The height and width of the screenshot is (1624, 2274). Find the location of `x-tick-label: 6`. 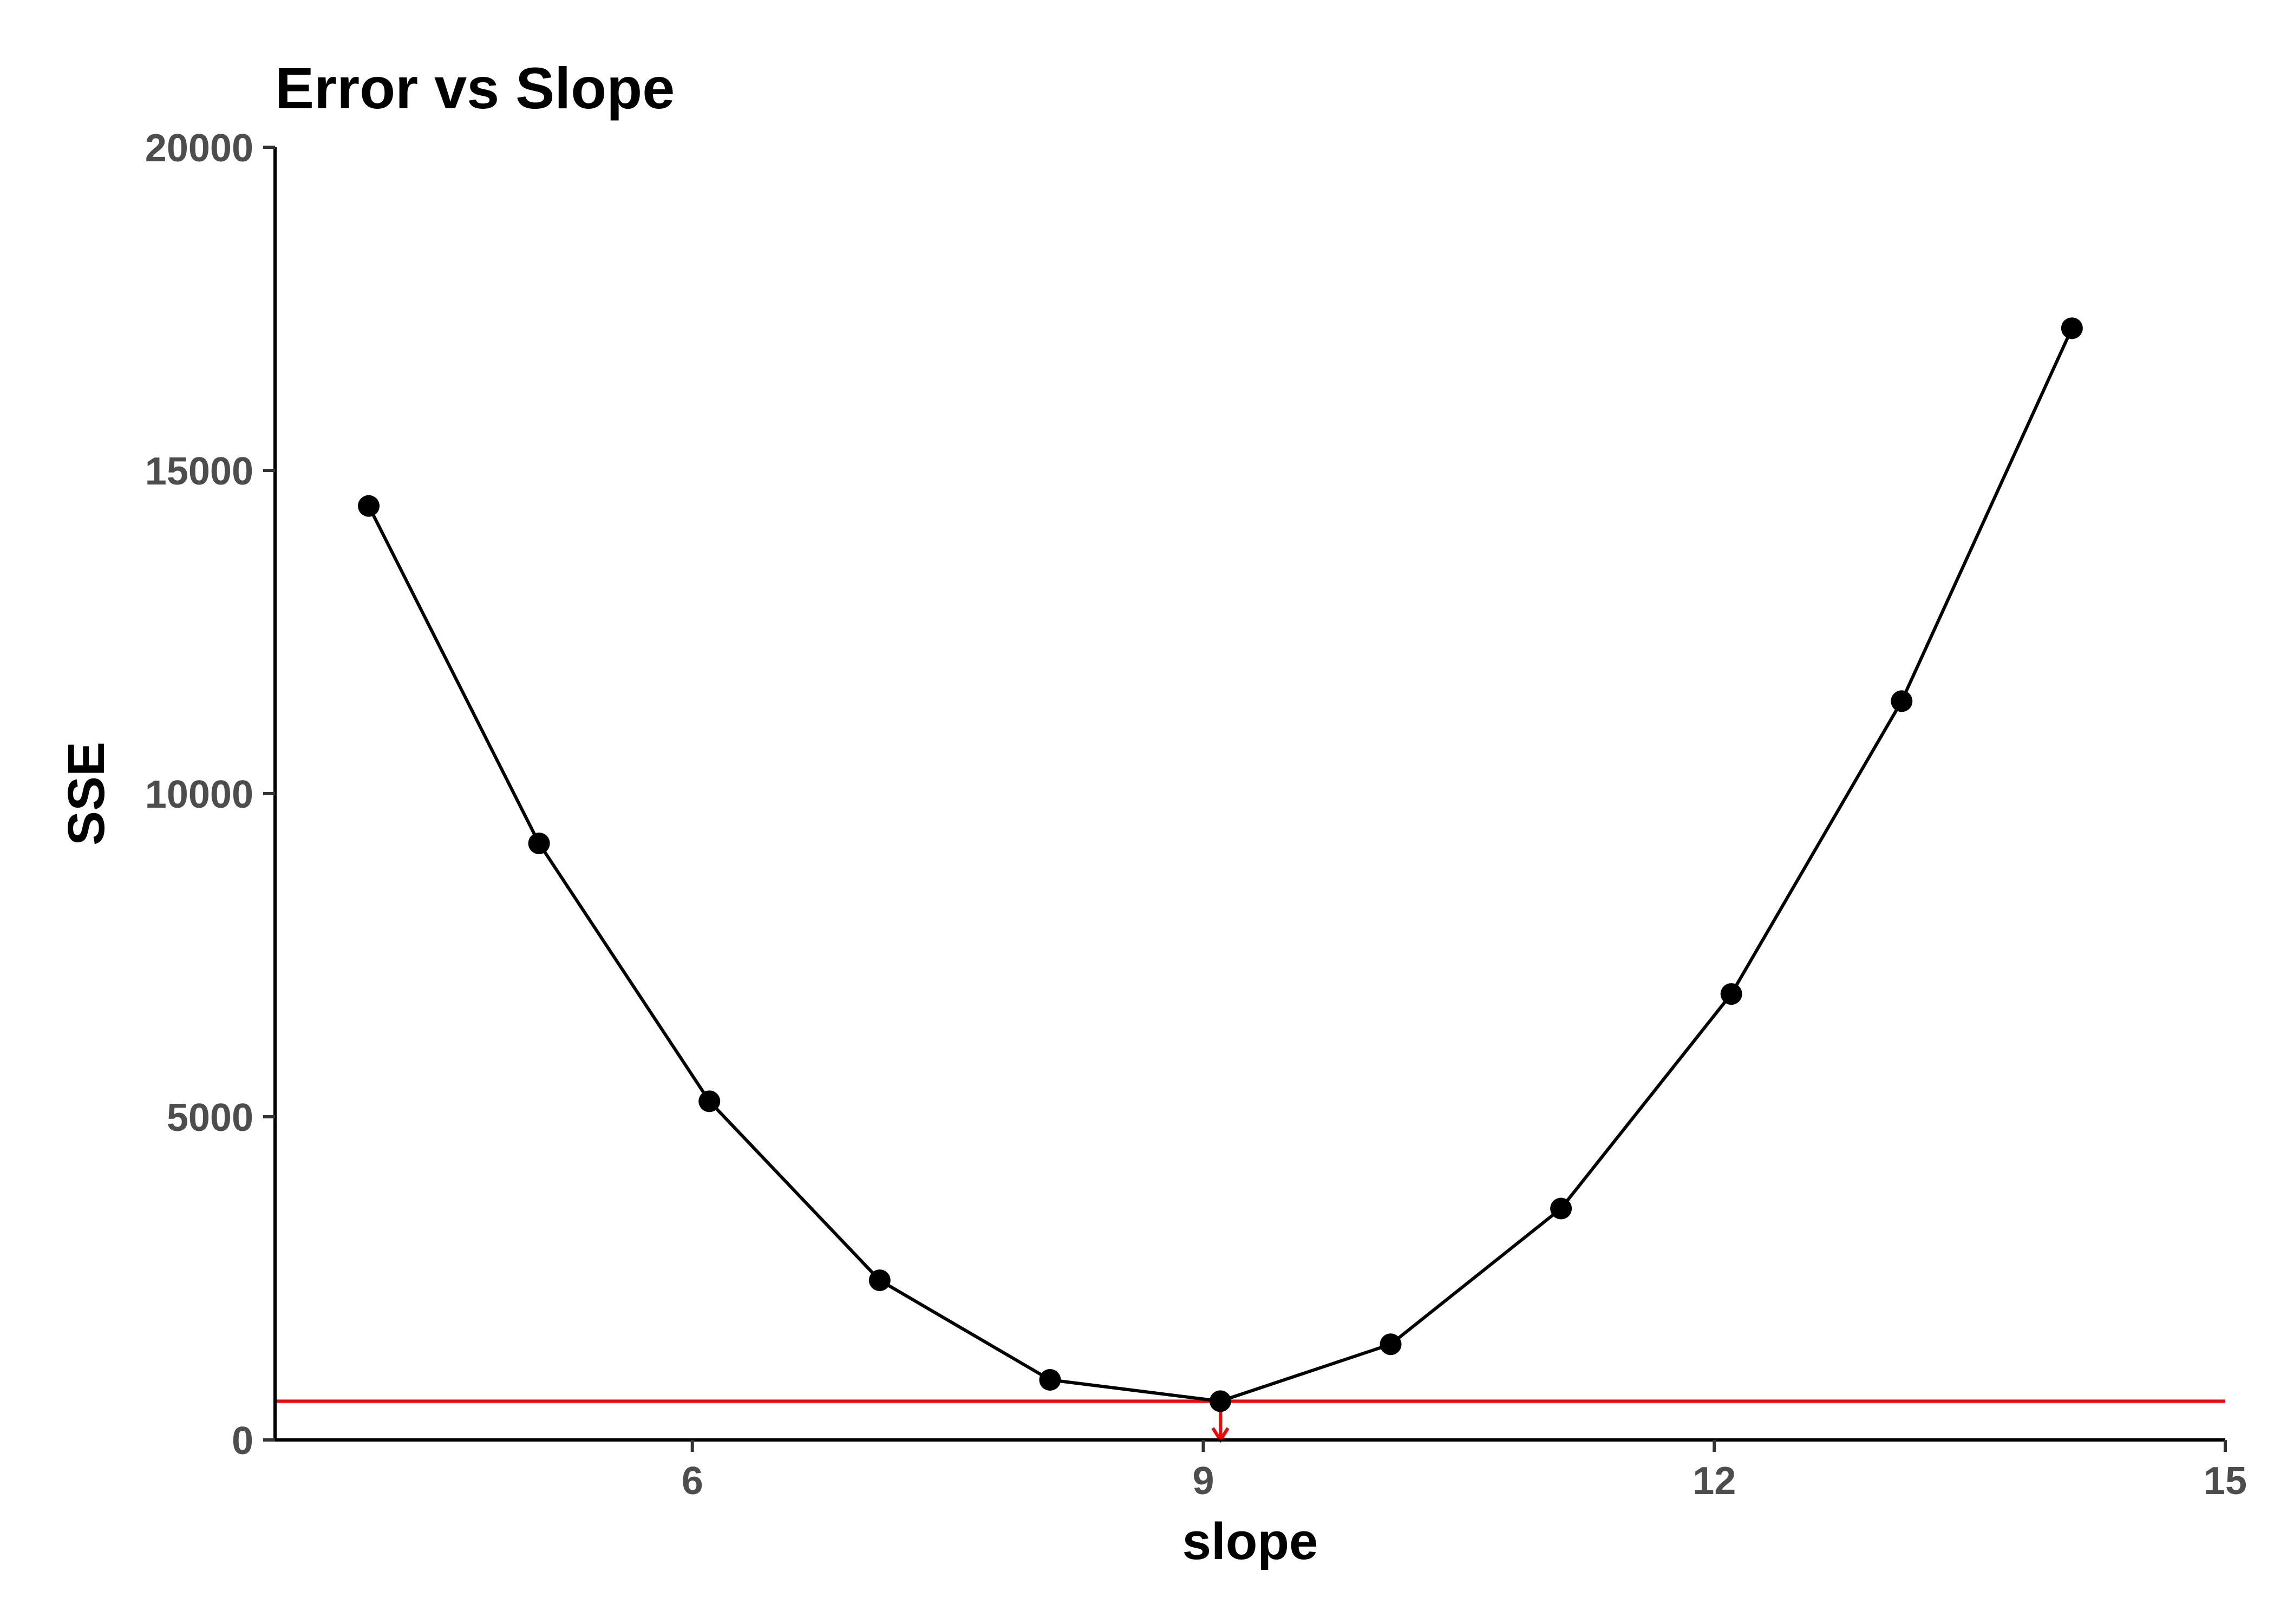

x-tick-label: 6 is located at coordinates (692, 1481).